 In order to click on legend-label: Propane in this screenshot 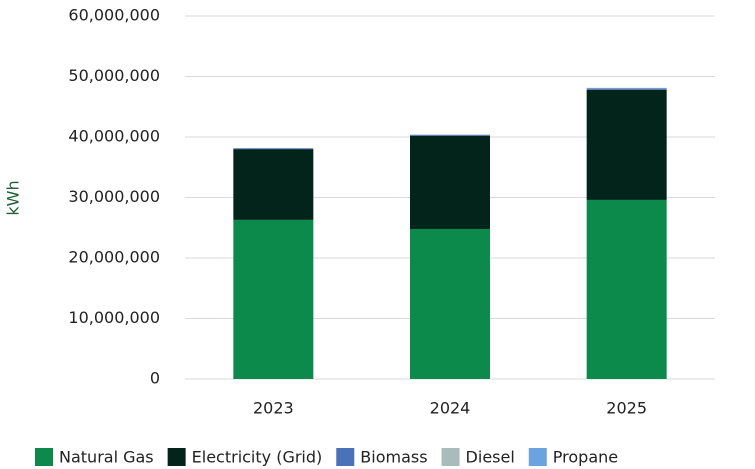, I will do `click(585, 457)`.